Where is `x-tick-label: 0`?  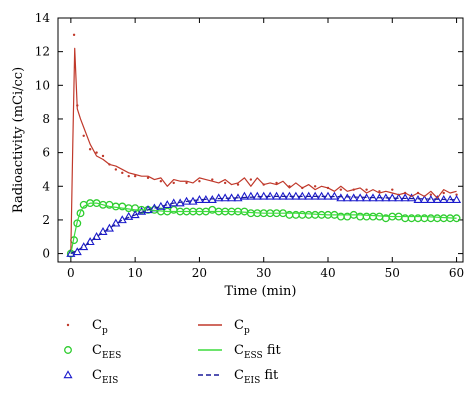
x-tick-label: 0 is located at coordinates (71, 273).